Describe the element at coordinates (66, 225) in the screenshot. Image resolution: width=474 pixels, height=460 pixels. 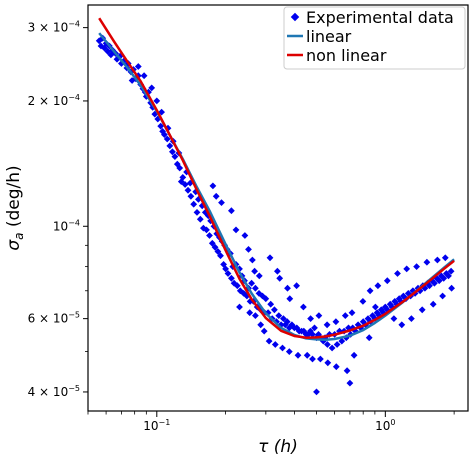
I see `y-tick-label: 10−4` at that location.